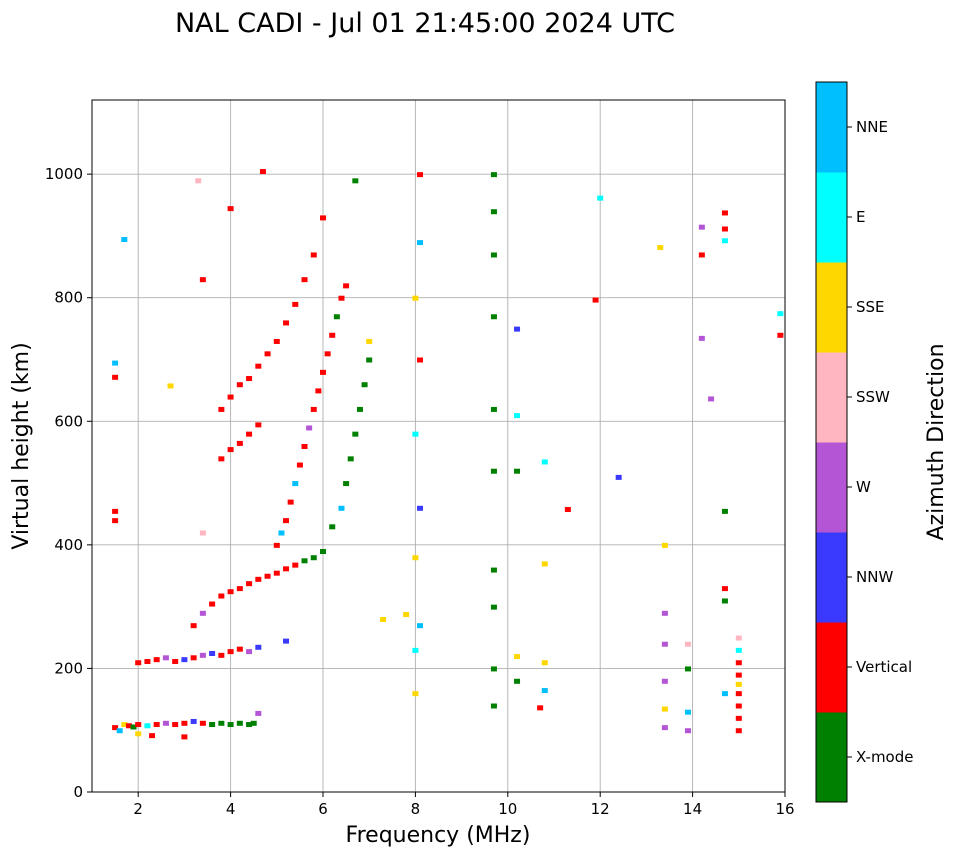  I want to click on x-tick-label: 10, so click(507, 809).